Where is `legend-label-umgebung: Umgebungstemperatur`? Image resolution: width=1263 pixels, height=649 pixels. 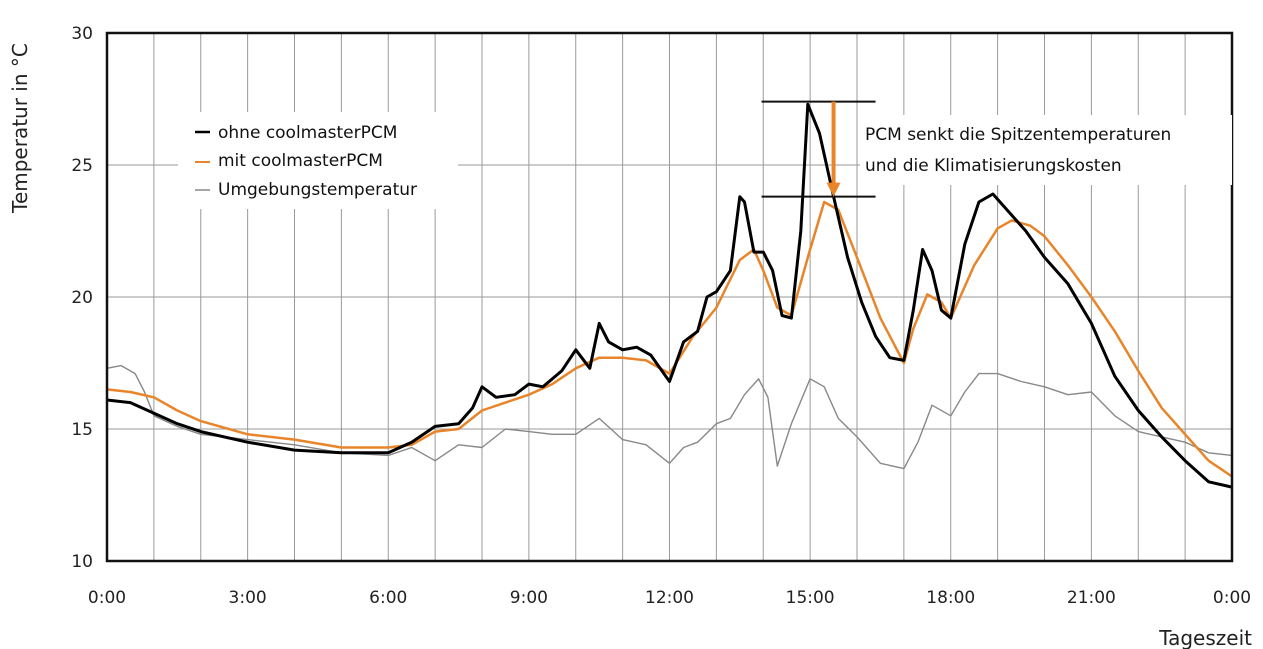 legend-label-umgebung: Umgebungstemperatur is located at coordinates (317, 190).